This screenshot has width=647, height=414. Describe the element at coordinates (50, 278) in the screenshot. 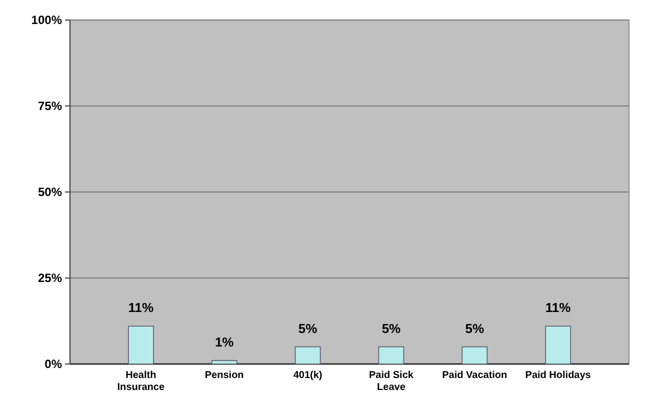

I see `y-tick-label: 25%` at that location.